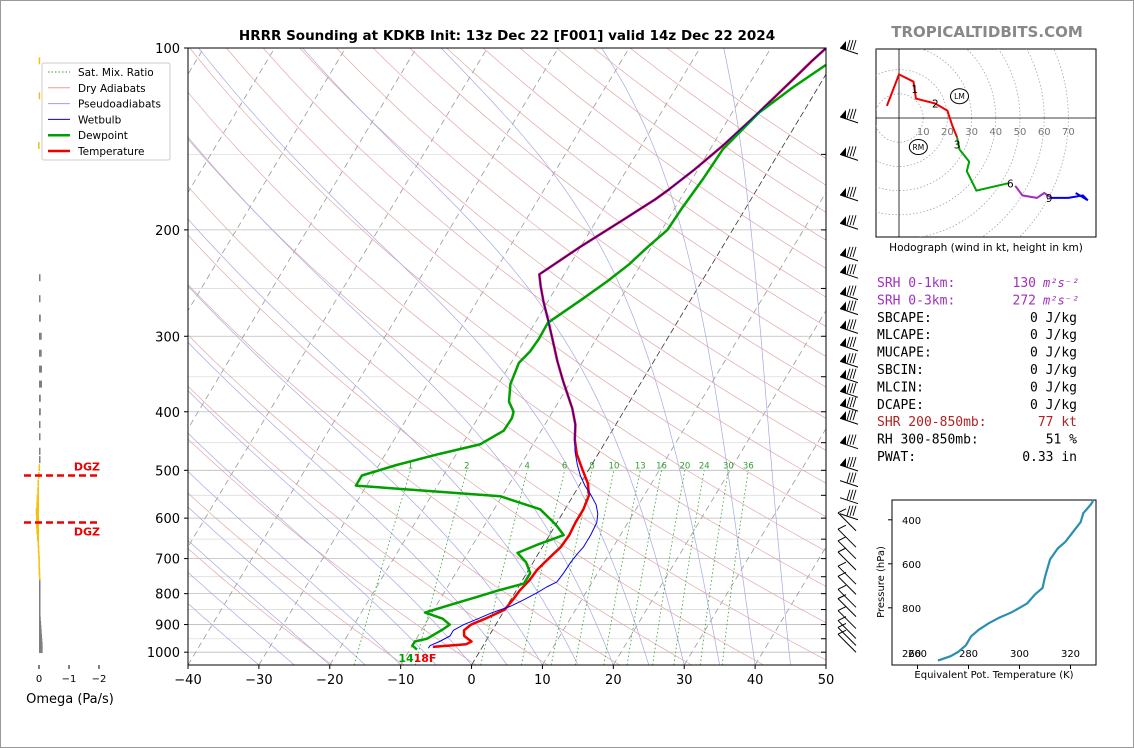 The height and width of the screenshot is (748, 1134). Describe the element at coordinates (167, 595) in the screenshot. I see `y-tick-label: 800` at that location.